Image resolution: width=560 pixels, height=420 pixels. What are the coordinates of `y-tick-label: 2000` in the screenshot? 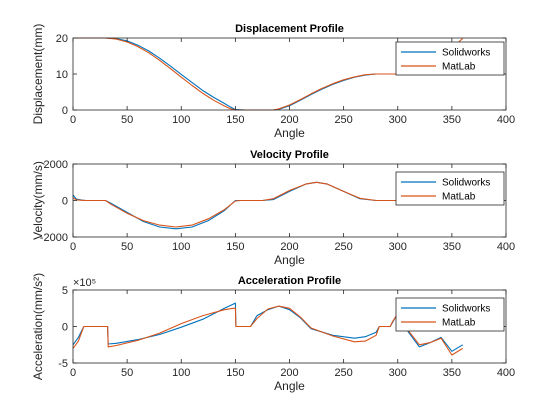 It's located at (56, 165).